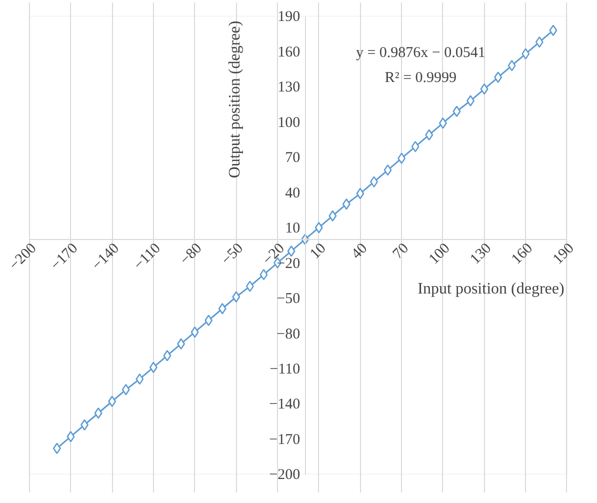 This screenshot has width=597, height=503. What do you see at coordinates (440, 254) in the screenshot?
I see `x-tick-label: 100` at bounding box center [440, 254].